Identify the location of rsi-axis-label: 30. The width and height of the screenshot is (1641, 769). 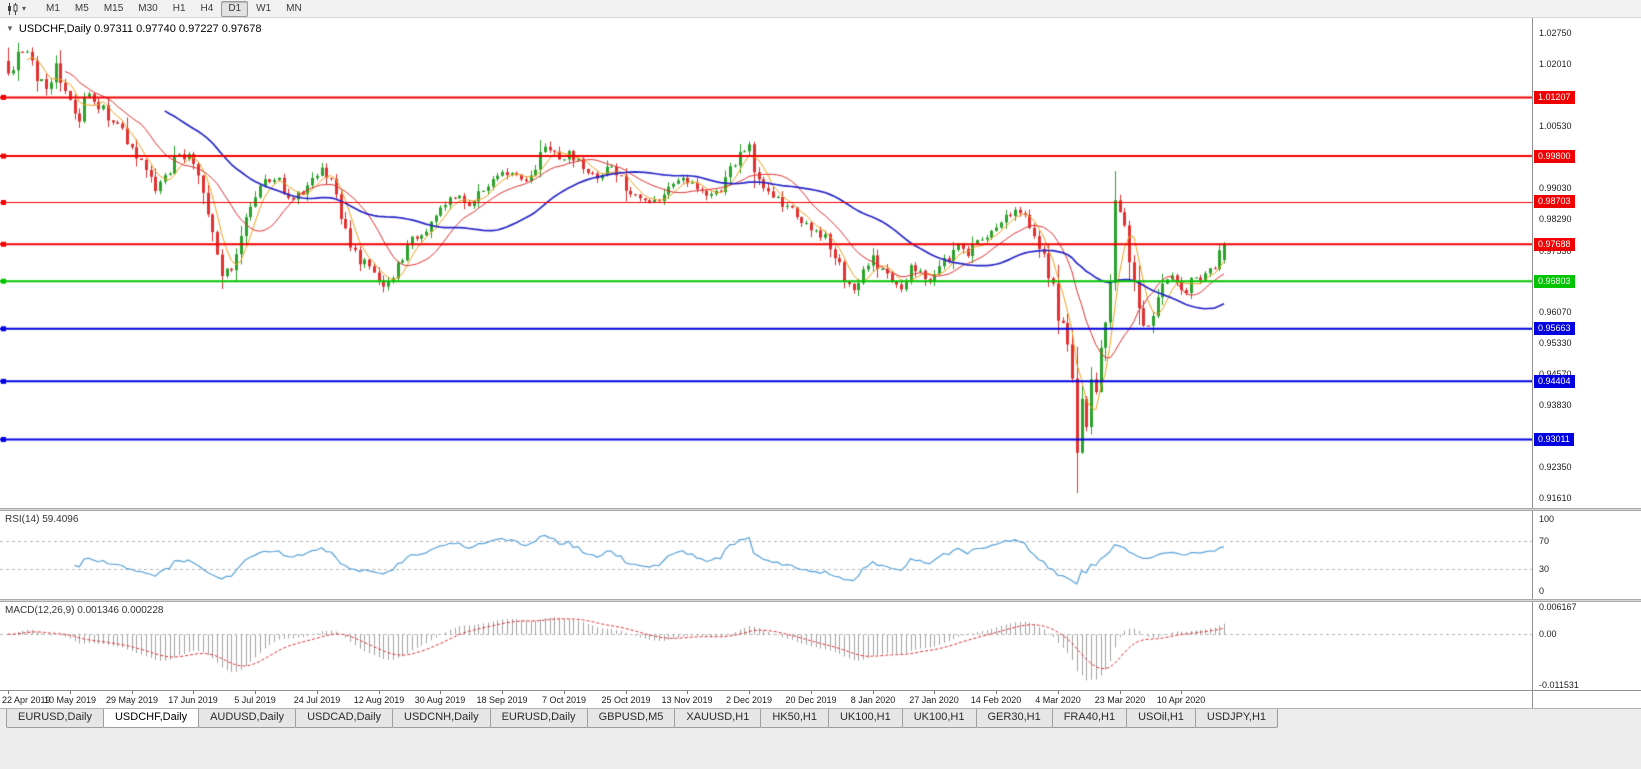
(1544, 569).